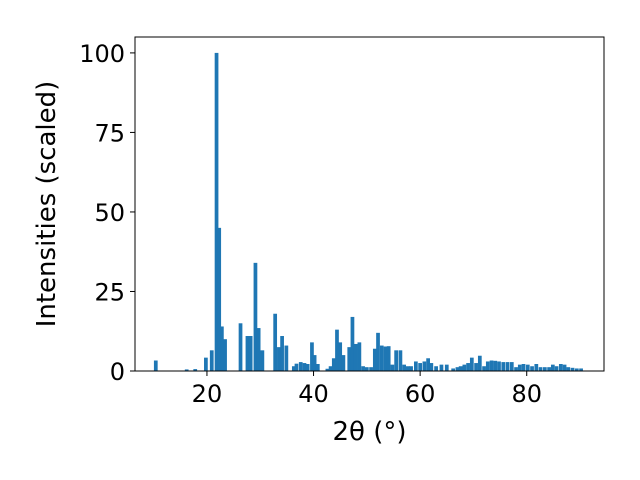  I want to click on y-axis-label: Intensities (scaled), so click(47, 204).